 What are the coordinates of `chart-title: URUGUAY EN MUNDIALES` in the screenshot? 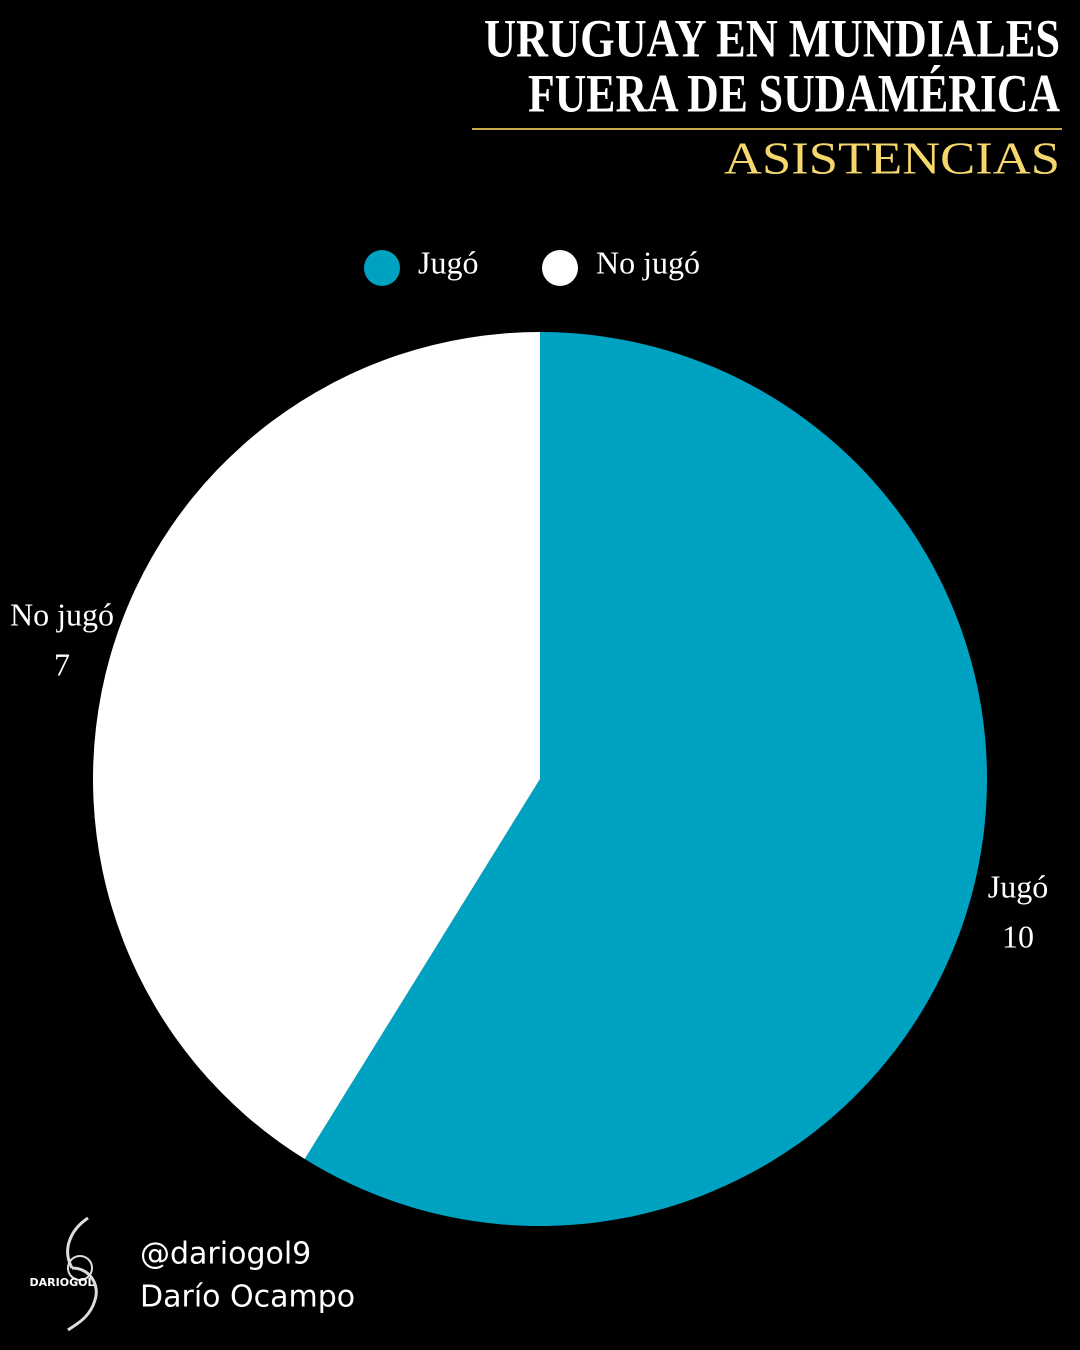 It's located at (772, 38).